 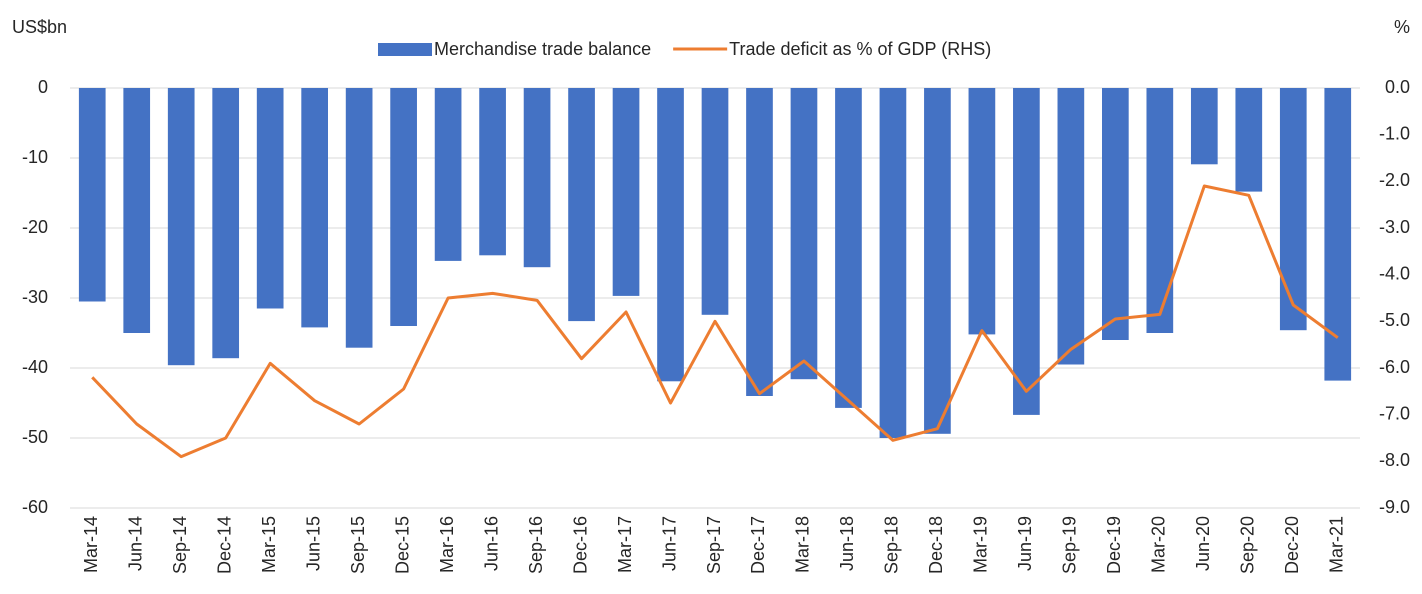 What do you see at coordinates (1070, 545) in the screenshot?
I see `x-tick-label: Sep-19` at bounding box center [1070, 545].